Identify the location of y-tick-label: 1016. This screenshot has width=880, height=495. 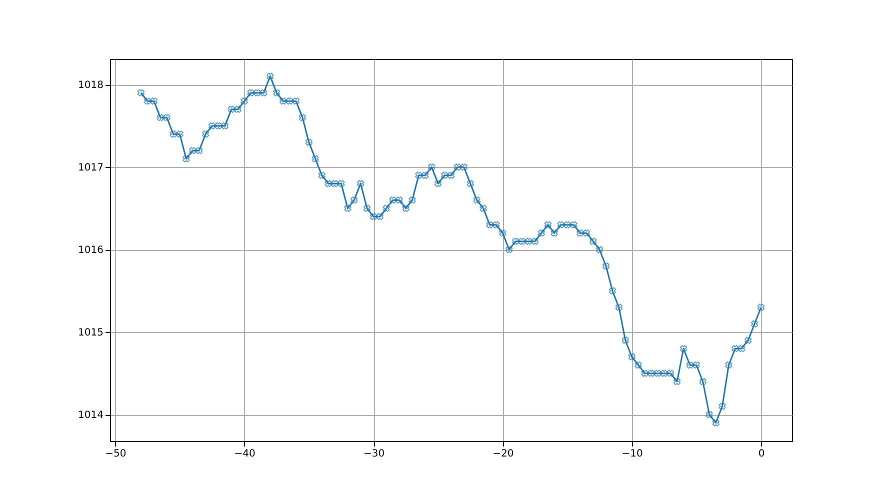
(91, 250).